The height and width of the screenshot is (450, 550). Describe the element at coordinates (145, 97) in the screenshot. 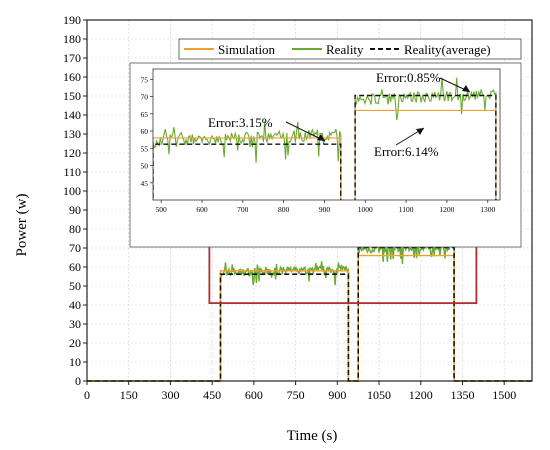

I see `inset-y-tick-label: 70` at that location.